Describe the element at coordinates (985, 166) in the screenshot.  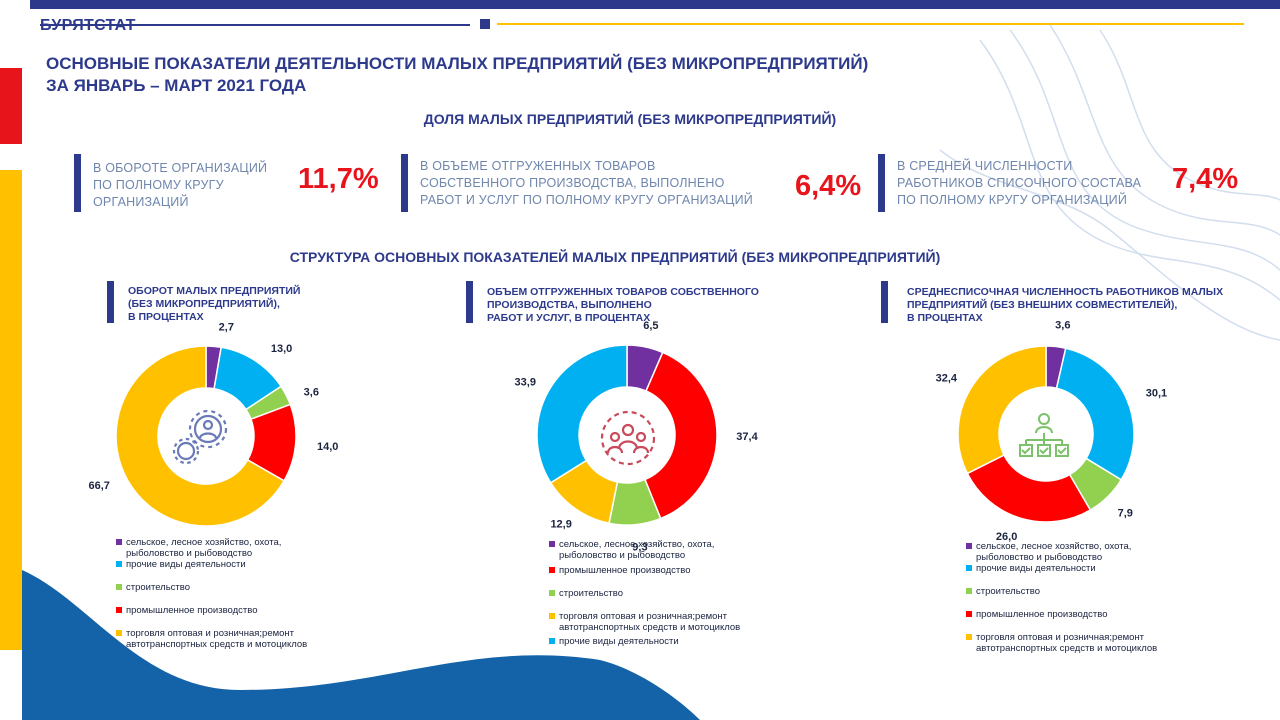
I see `stat-description-line: В СРЕДНЕЙ ЧИСЛЕННОСТИ` at that location.